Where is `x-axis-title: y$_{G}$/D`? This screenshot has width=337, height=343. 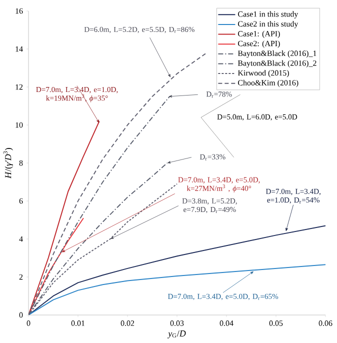 x-axis-title: y$_{G}$/D is located at coordinates (177, 334).